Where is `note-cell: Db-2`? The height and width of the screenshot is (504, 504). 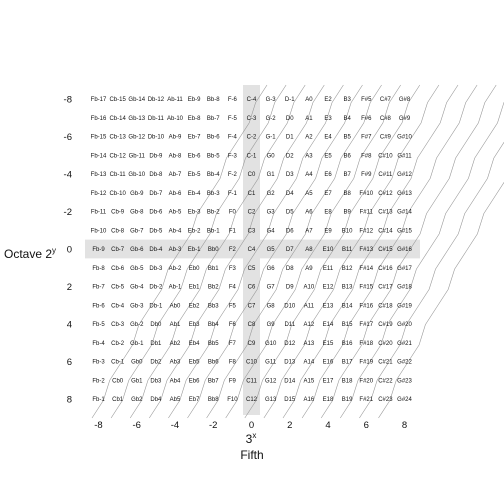 note-cell: Db-2 is located at coordinates (156, 288).